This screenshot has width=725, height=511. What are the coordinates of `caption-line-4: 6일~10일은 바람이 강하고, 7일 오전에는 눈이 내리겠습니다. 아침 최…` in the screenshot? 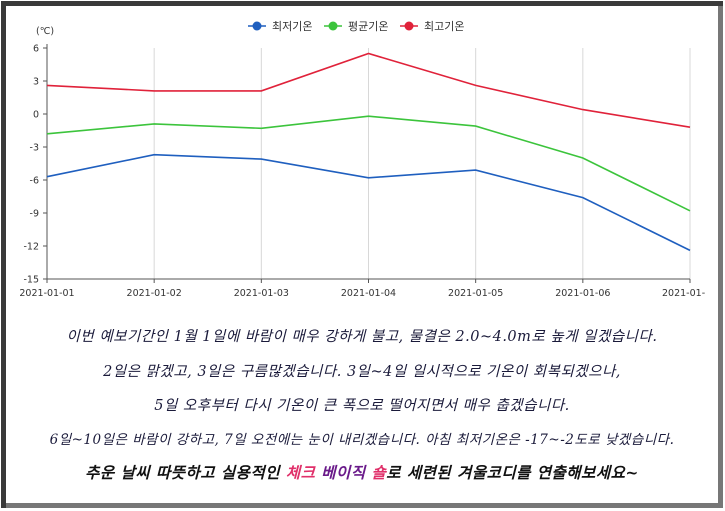 It's located at (362, 440).